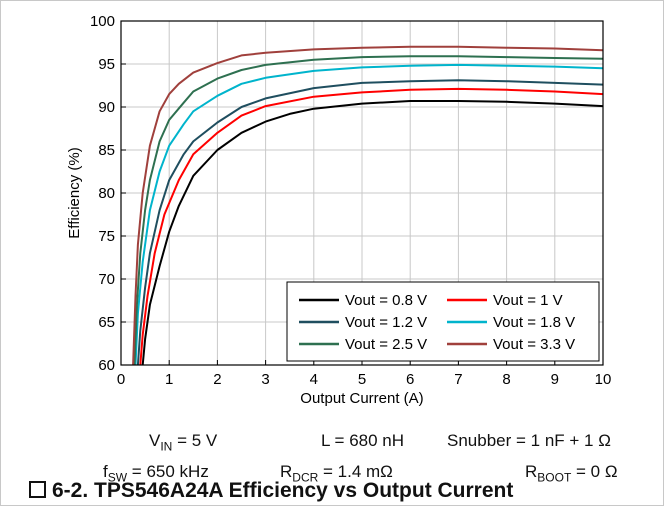 The width and height of the screenshot is (664, 506). What do you see at coordinates (336, 473) in the screenshot?
I see `condition-rdcr: RDCR = 1.4 mΩ` at bounding box center [336, 473].